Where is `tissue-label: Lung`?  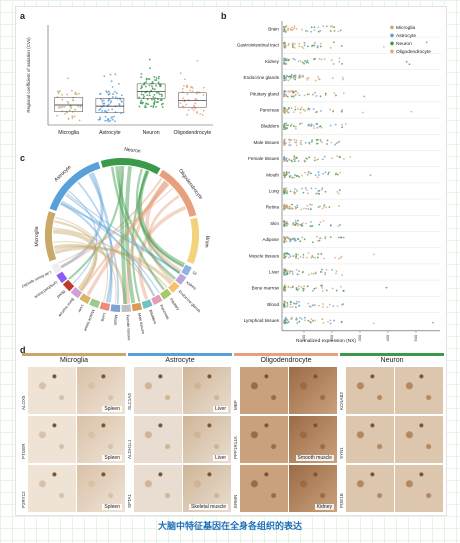 tissue-label: Lung is located at coordinates (104, 317).